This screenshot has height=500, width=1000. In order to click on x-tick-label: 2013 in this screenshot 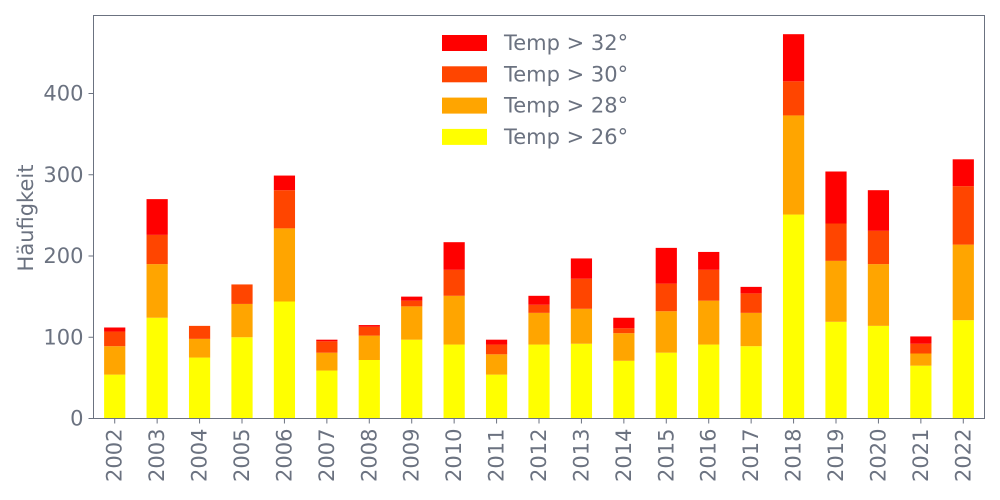, I will do `click(581, 455)`.